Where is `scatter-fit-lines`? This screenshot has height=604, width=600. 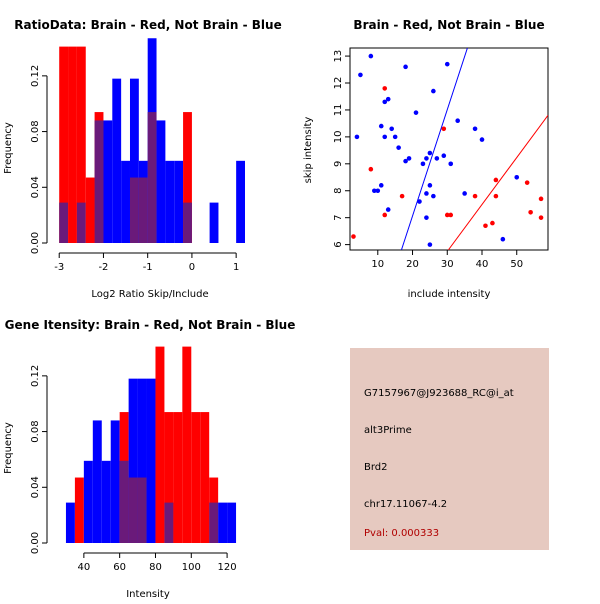
scatter-fit-lines is located at coordinates (474, 149).